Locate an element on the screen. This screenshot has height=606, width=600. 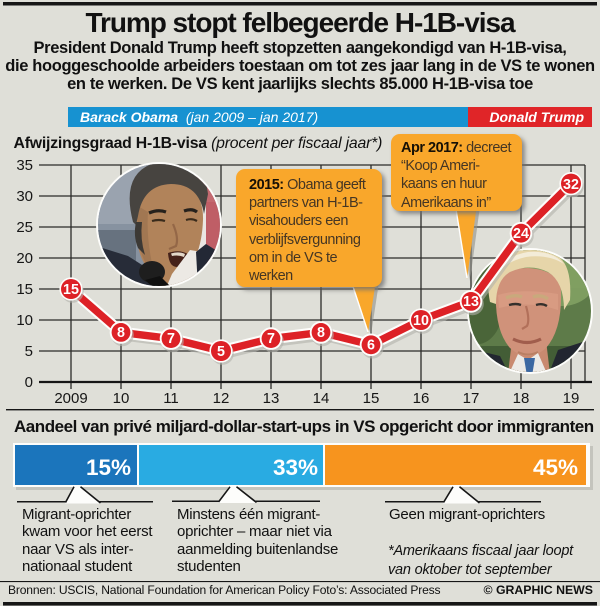
svg-text: 25 is located at coordinates (24, 227).